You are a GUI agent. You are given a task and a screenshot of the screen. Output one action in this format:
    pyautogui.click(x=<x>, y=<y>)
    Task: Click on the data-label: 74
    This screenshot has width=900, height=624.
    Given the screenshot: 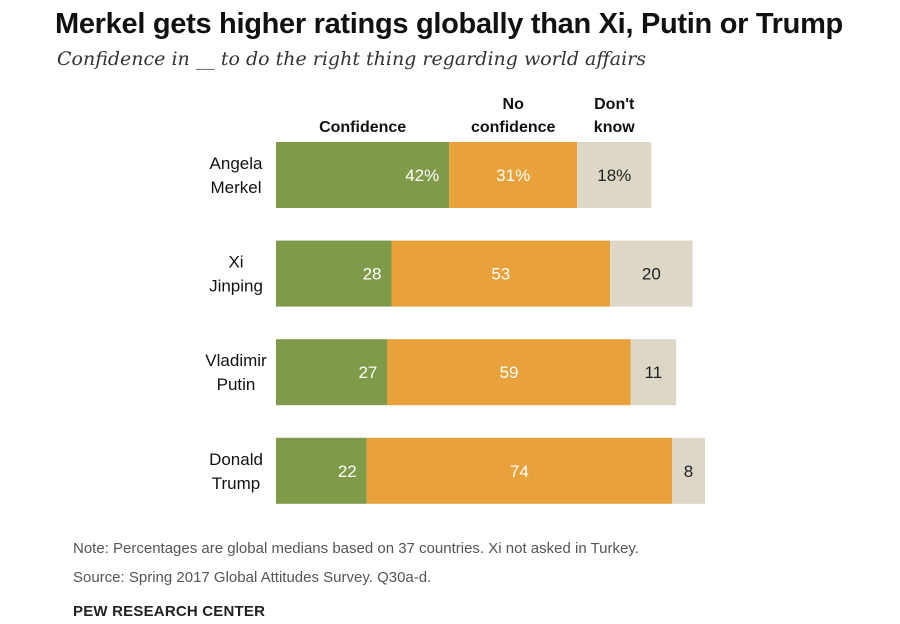 What is the action you would take?
    pyautogui.click(x=519, y=471)
    